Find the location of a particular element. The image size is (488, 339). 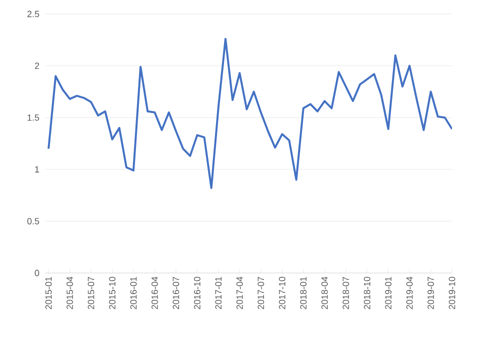

x-tick-label: 2017-10 is located at coordinates (282, 293).